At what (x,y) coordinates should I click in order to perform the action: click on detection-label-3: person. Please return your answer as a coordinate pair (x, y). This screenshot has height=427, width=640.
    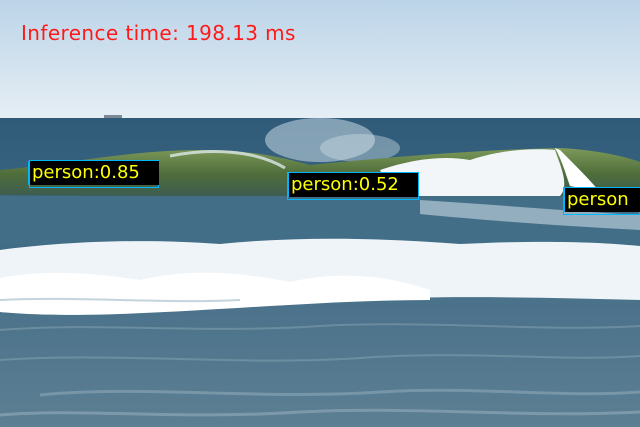
    Looking at the image, I should click on (601, 200).